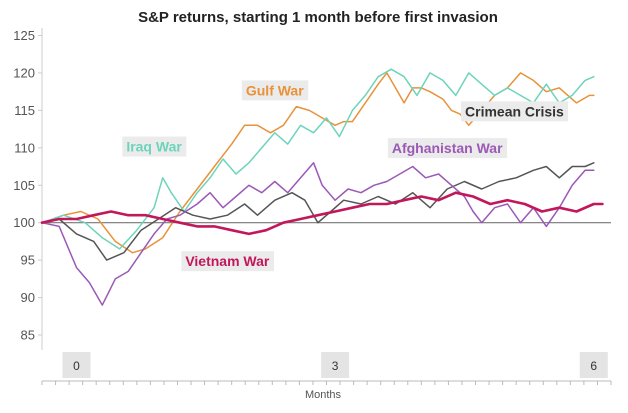 This screenshot has width=628, height=413. I want to click on series-label-text: Iraq War, so click(154, 147).